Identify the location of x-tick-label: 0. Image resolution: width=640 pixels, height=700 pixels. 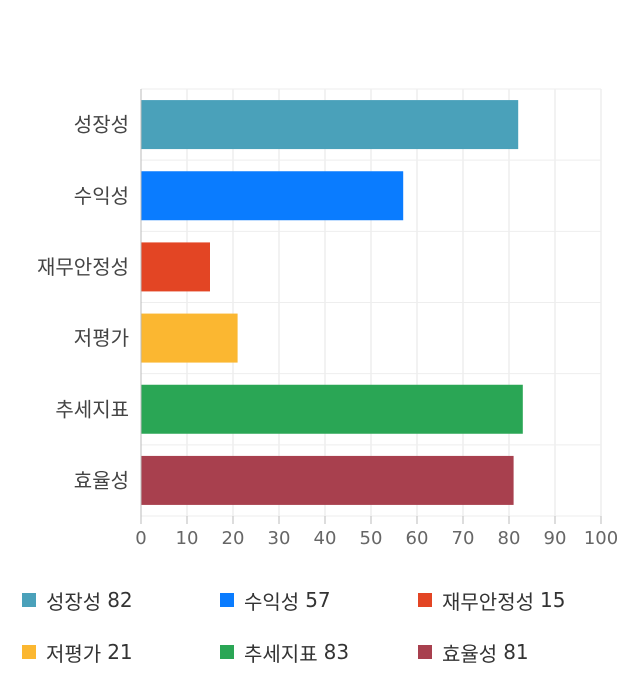
(140, 538).